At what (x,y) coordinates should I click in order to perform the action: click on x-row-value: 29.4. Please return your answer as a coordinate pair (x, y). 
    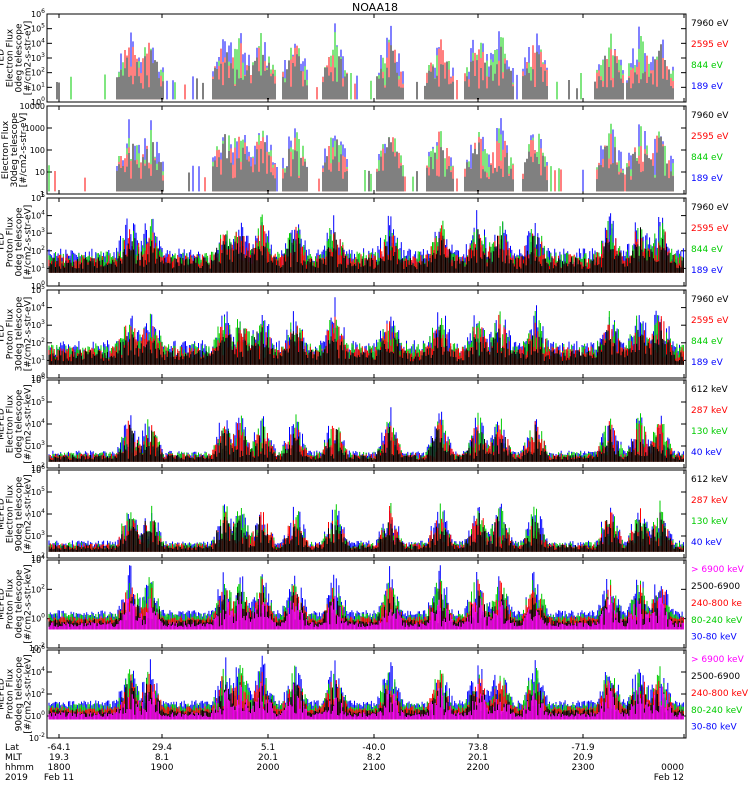
    Looking at the image, I should click on (162, 748).